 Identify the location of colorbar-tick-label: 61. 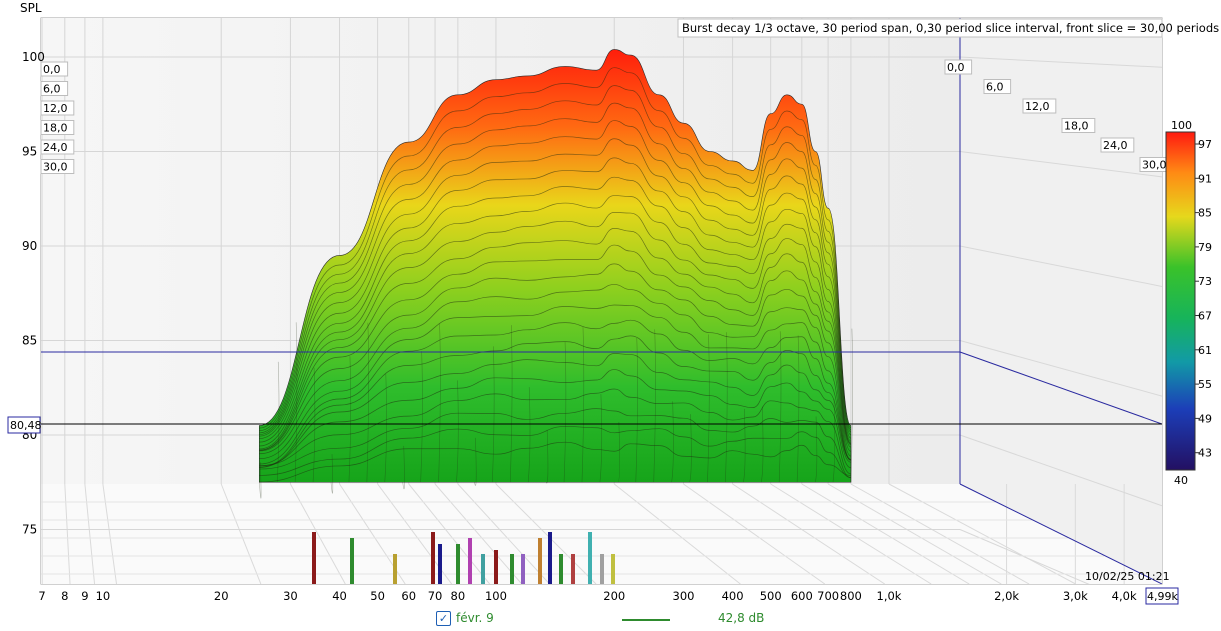
(1205, 350).